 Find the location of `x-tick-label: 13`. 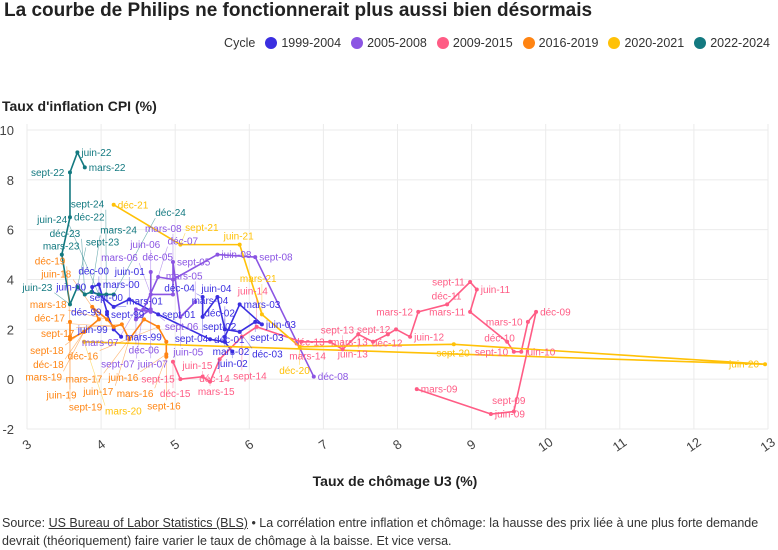

x-tick-label: 13 is located at coordinates (767, 444).